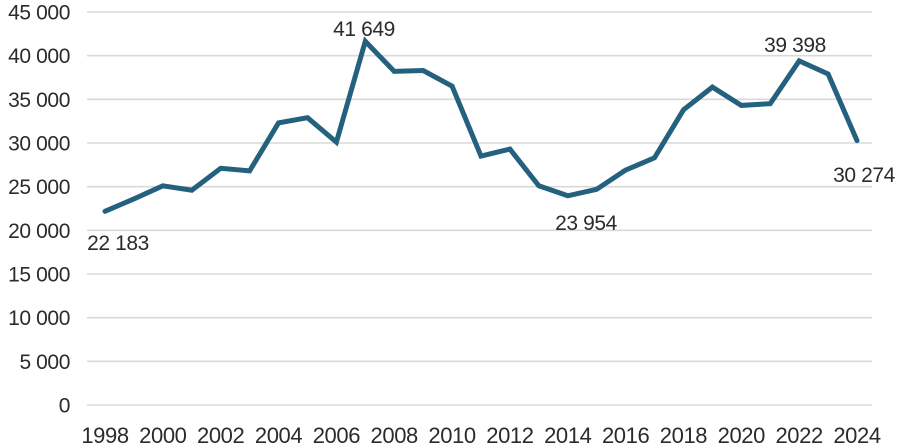 This screenshot has width=900, height=448. I want to click on x-axis-tick-label: 1998, so click(105, 435).